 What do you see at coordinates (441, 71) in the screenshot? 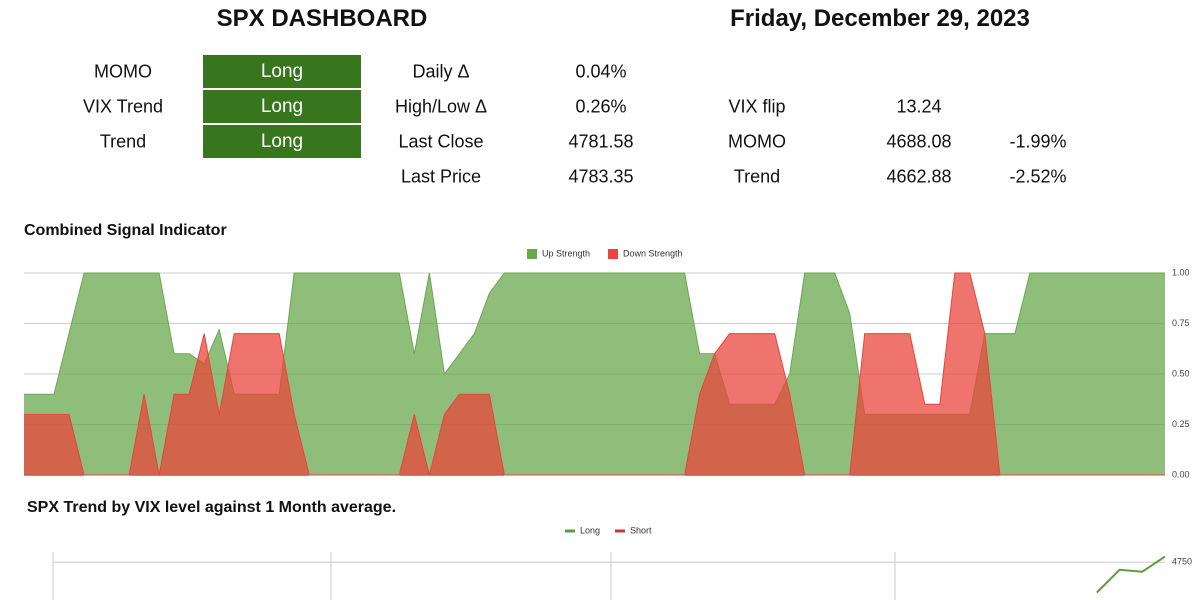
I see `metric-label: Daily Δ` at bounding box center [441, 71].